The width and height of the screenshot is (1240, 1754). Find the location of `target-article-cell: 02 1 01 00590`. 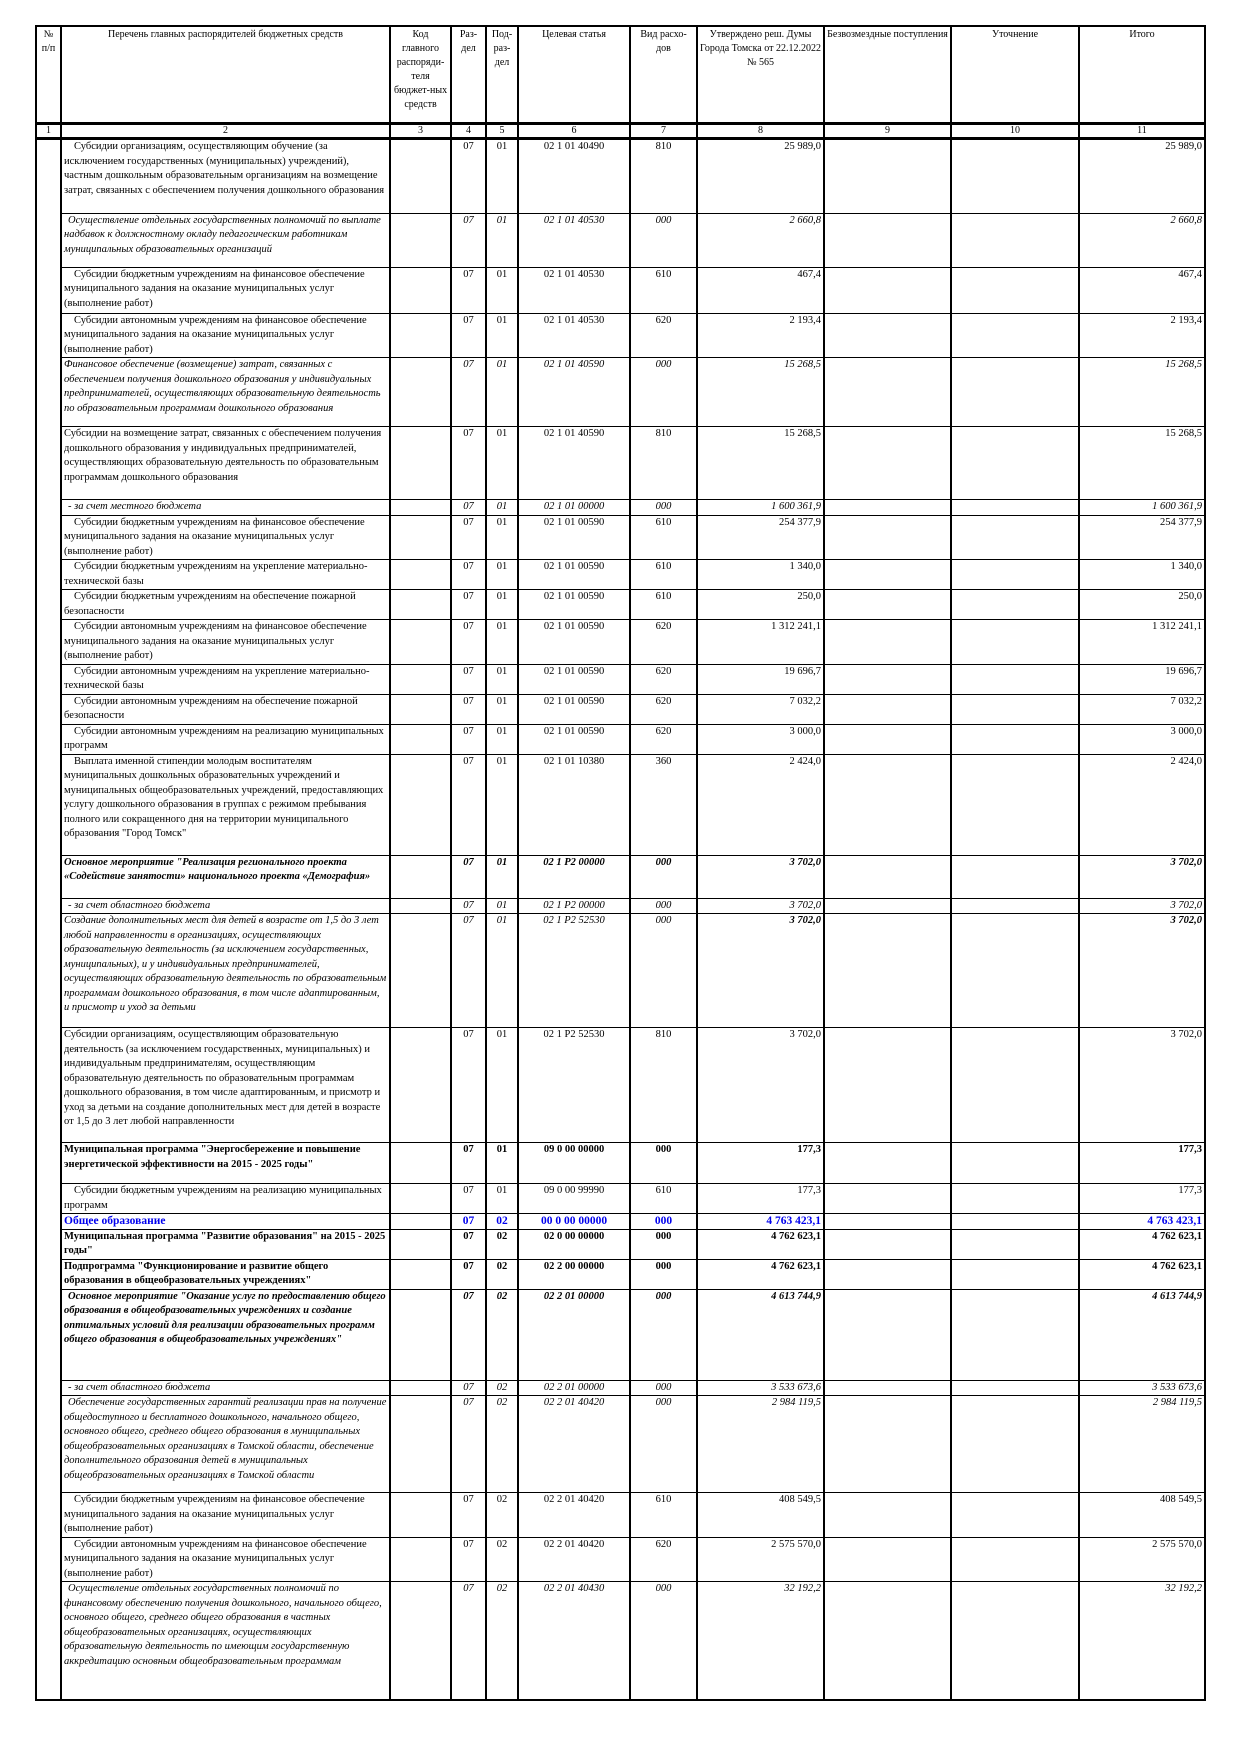

target-article-cell: 02 1 01 00590 is located at coordinates (574, 604).